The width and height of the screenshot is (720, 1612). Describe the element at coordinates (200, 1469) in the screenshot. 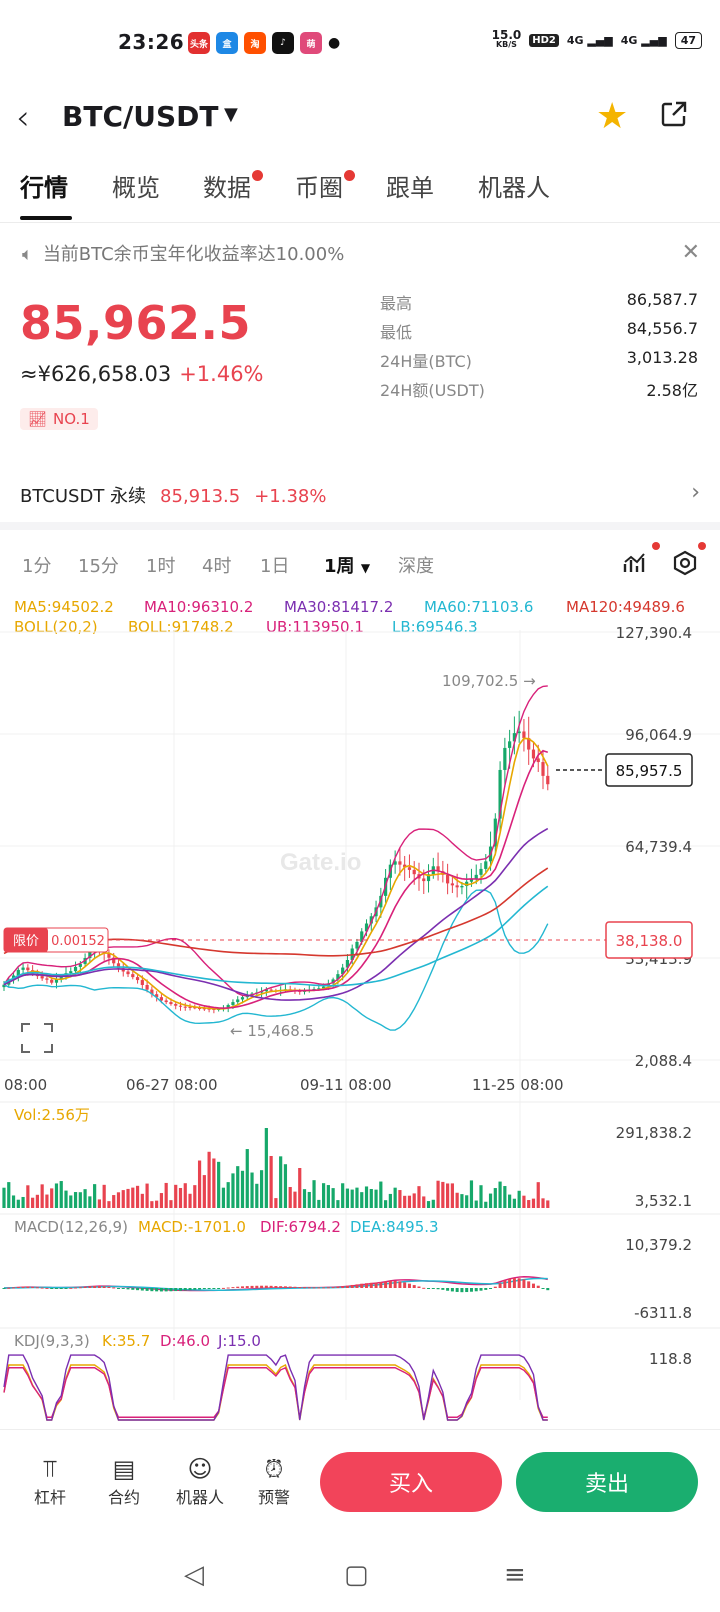

I see `robot-icon: ☺` at that location.